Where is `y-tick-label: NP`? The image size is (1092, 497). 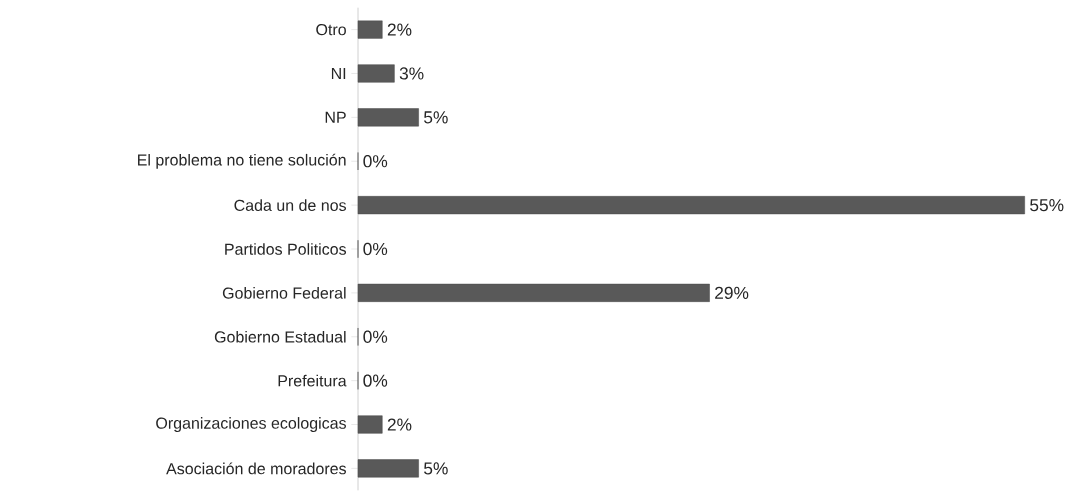
y-tick-label: NP is located at coordinates (335, 117).